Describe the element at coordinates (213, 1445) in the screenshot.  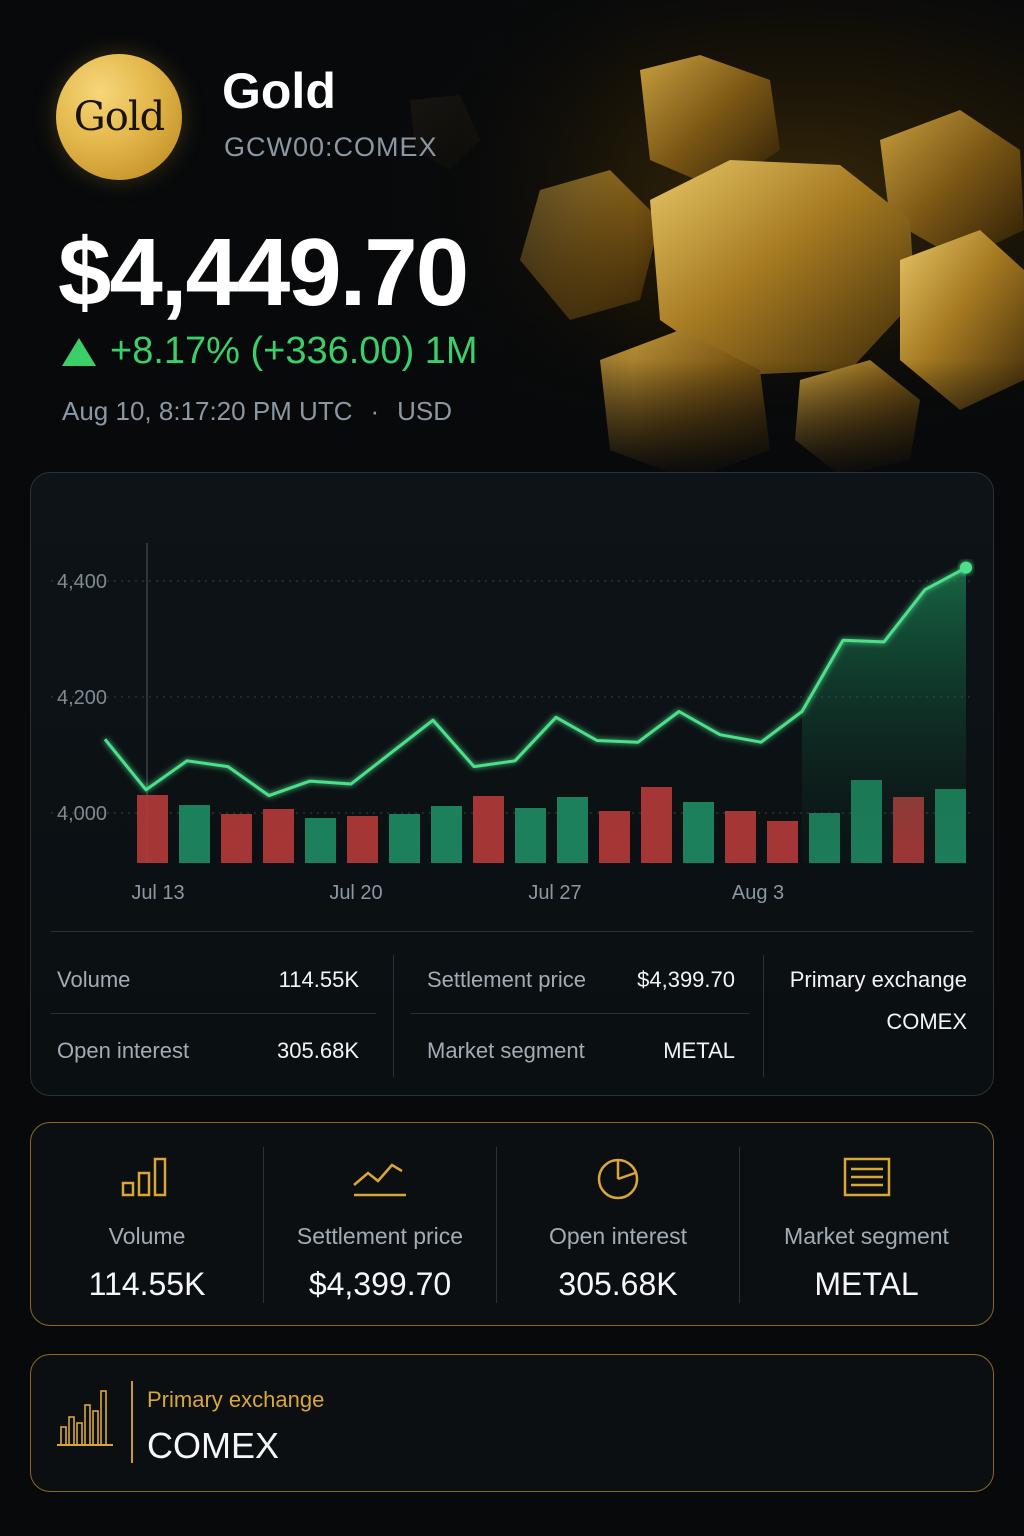
I see `exchange-value: COMEX` at that location.